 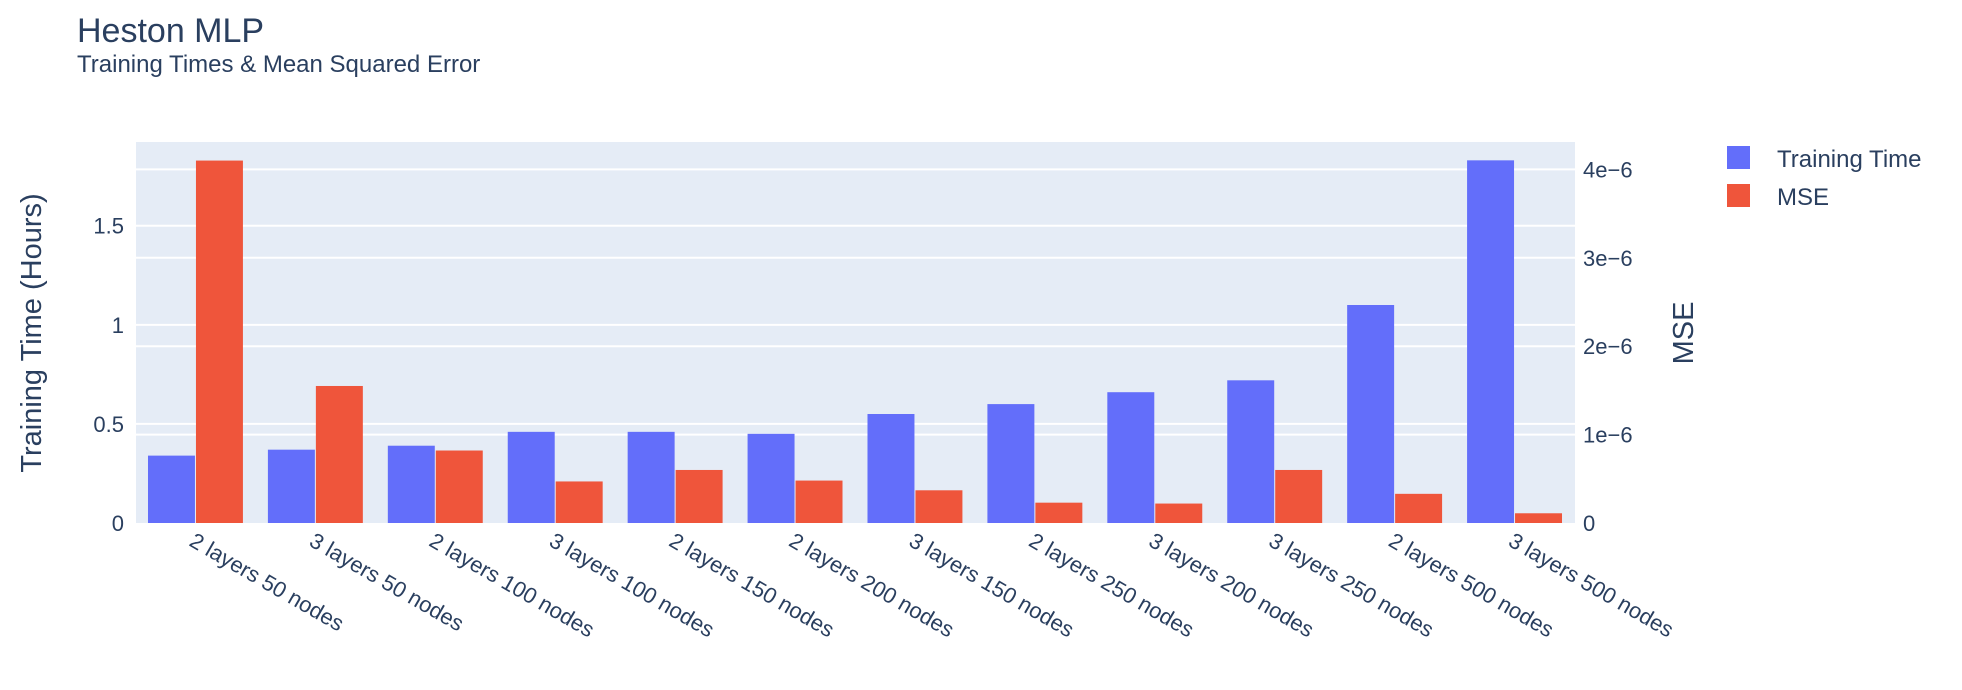 I want to click on legend-label: Training Time, so click(x=1849, y=159).